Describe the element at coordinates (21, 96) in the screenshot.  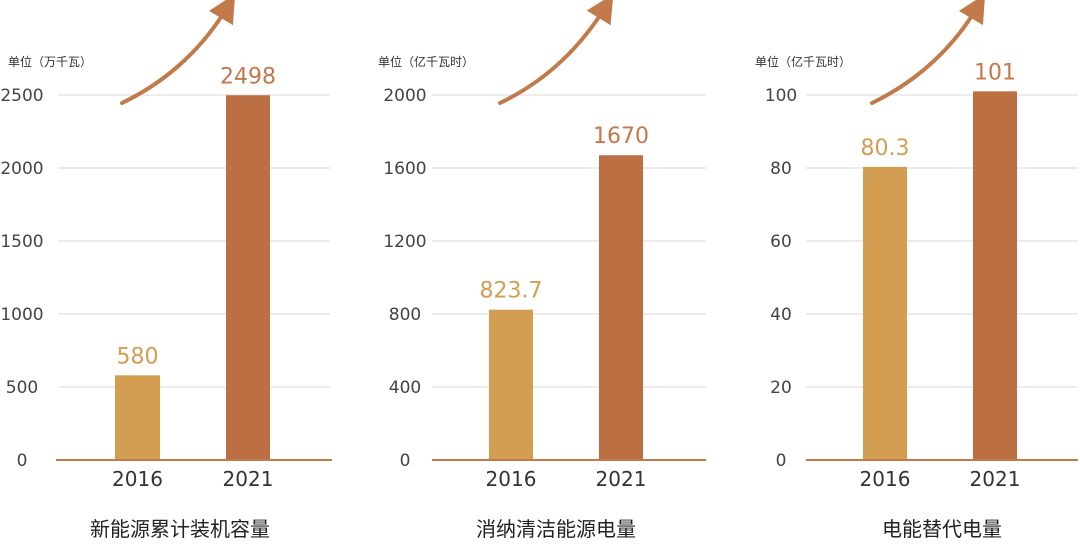
I see `y-tick-label: 2500` at that location.